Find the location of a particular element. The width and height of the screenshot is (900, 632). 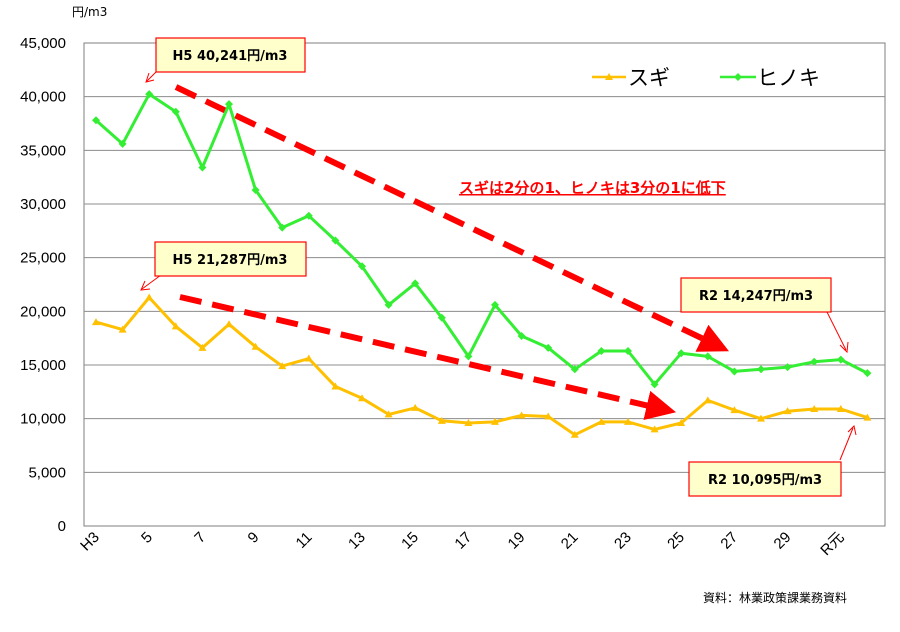

x-tick-label: 7 is located at coordinates (200, 538).